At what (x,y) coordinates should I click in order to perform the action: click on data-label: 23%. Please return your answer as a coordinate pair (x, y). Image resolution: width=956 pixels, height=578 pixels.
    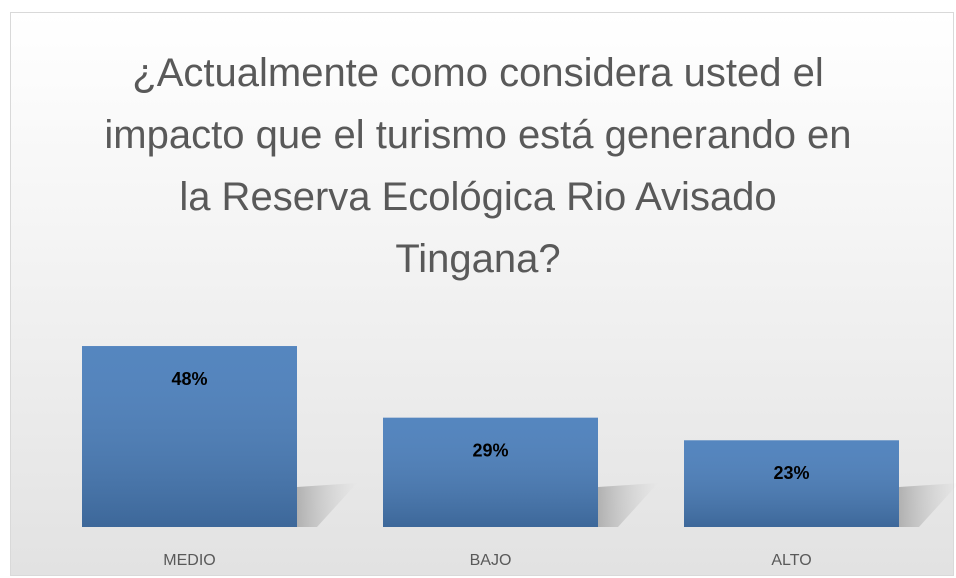
    Looking at the image, I should click on (791, 473).